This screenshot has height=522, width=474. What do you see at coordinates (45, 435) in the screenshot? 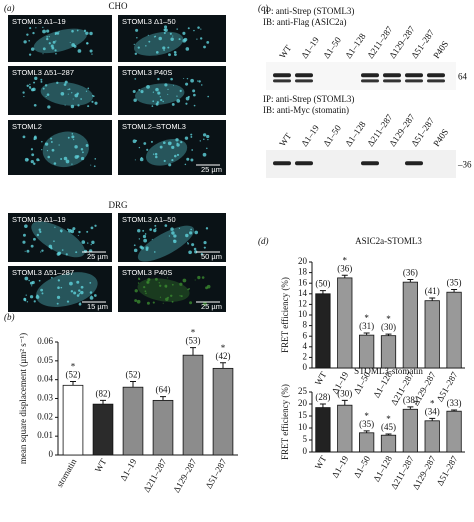
I see `y-tick-label: 0.01` at bounding box center [45, 435].